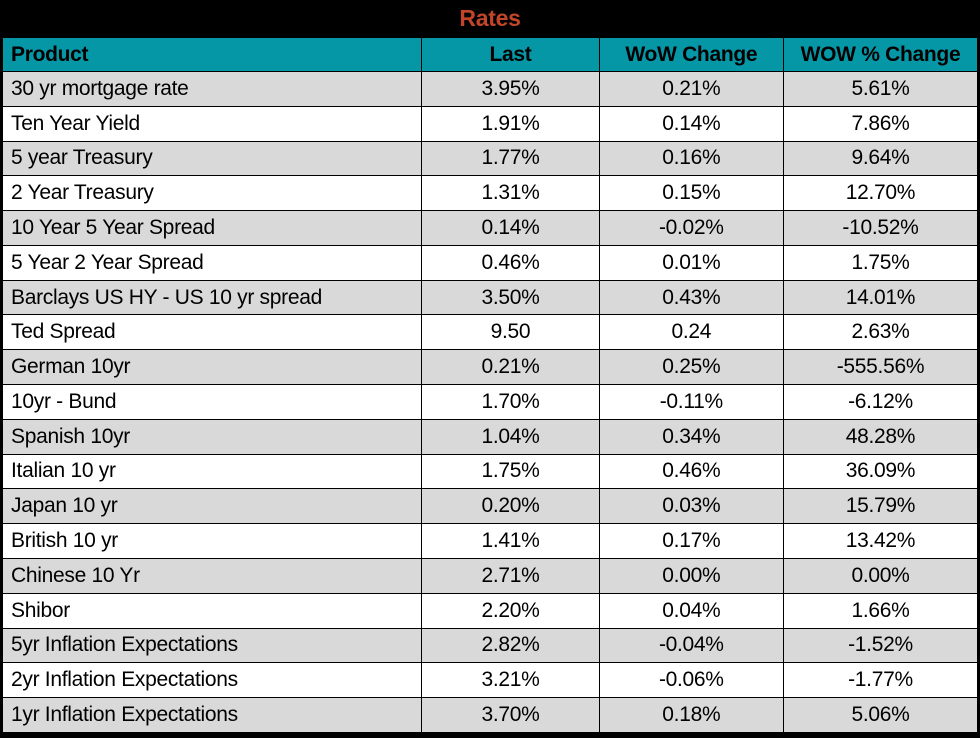  Describe the element at coordinates (510, 436) in the screenshot. I see `value-cell: 1.04%` at that location.